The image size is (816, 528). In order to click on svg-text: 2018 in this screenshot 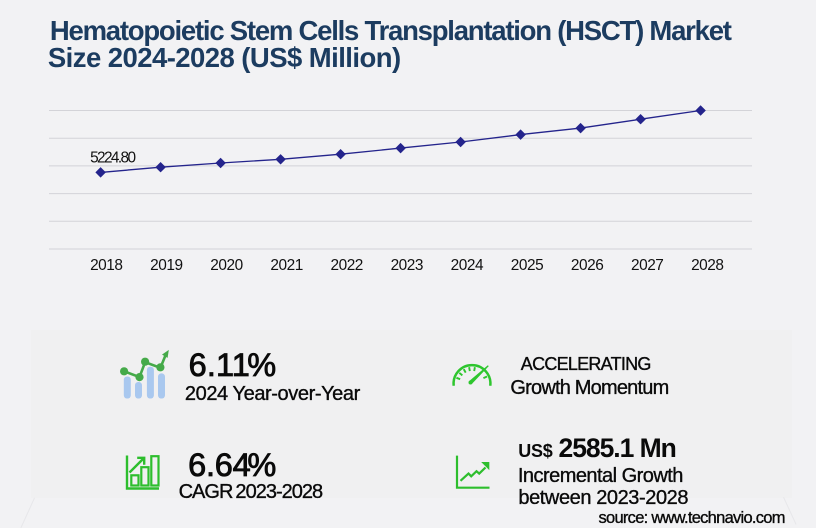, I will do `click(106, 265)`.